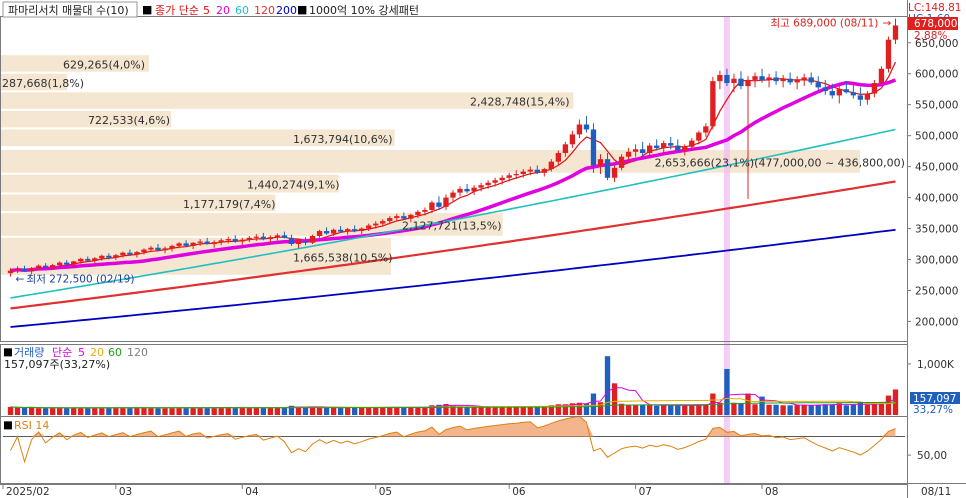 The image size is (966, 498). What do you see at coordinates (933, 410) in the screenshot?
I see `volume-right-pct: 33,27%` at bounding box center [933, 410].